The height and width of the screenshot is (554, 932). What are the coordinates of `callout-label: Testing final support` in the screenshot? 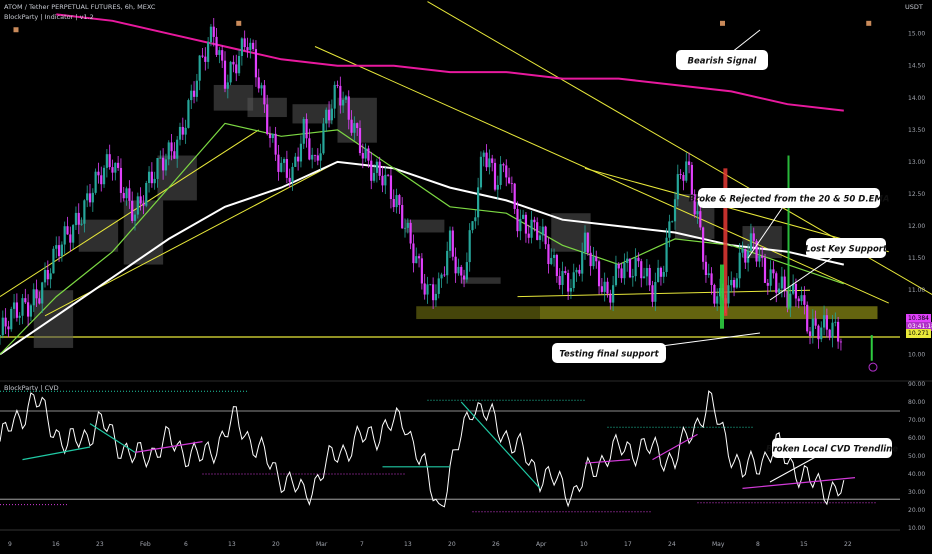 It's located at (609, 355).